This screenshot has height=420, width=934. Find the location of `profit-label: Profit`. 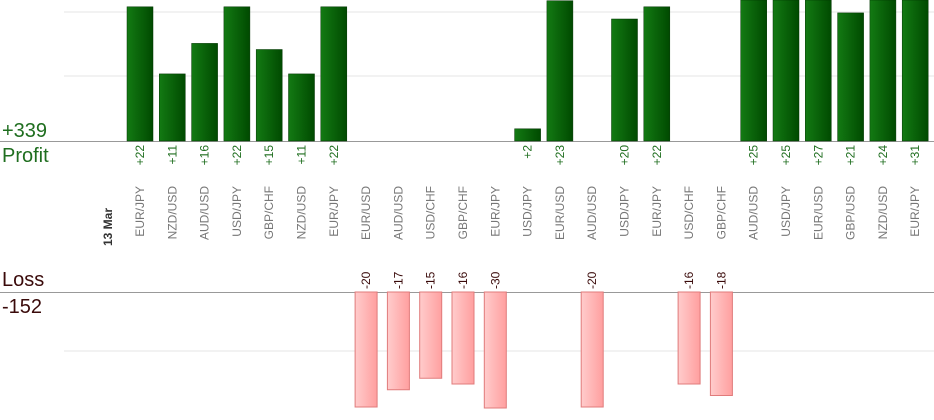

profit-label: Profit is located at coordinates (25, 156).